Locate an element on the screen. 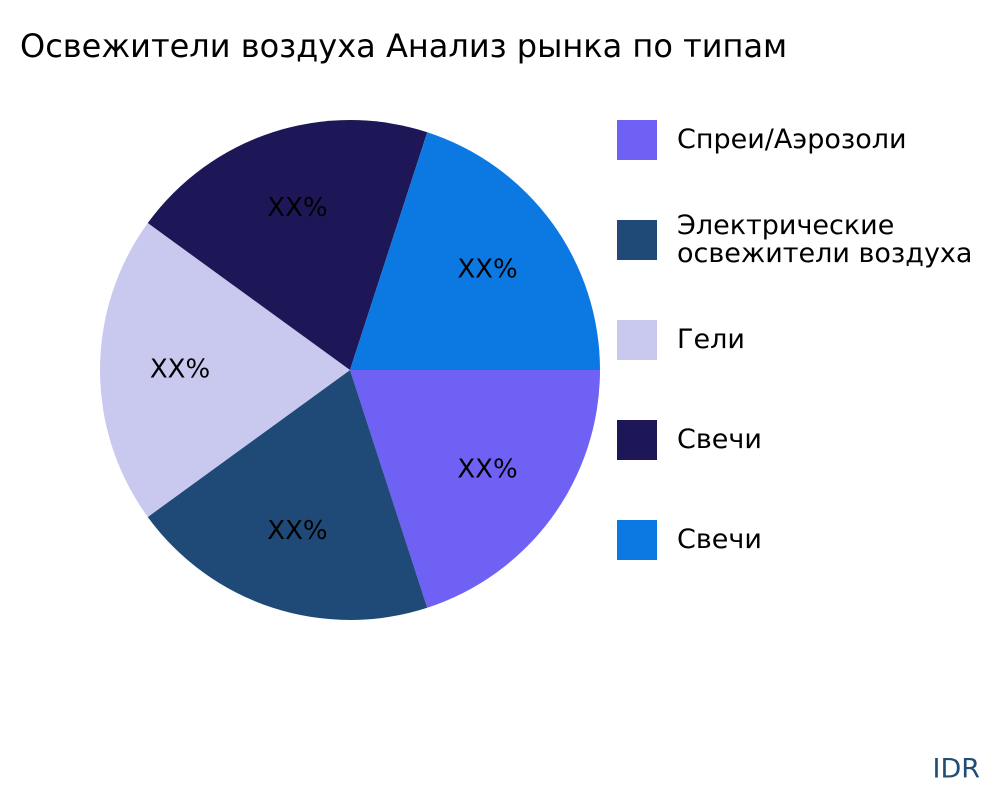 The height and width of the screenshot is (800, 1000). legend-item: Гели is located at coordinates (808, 340).